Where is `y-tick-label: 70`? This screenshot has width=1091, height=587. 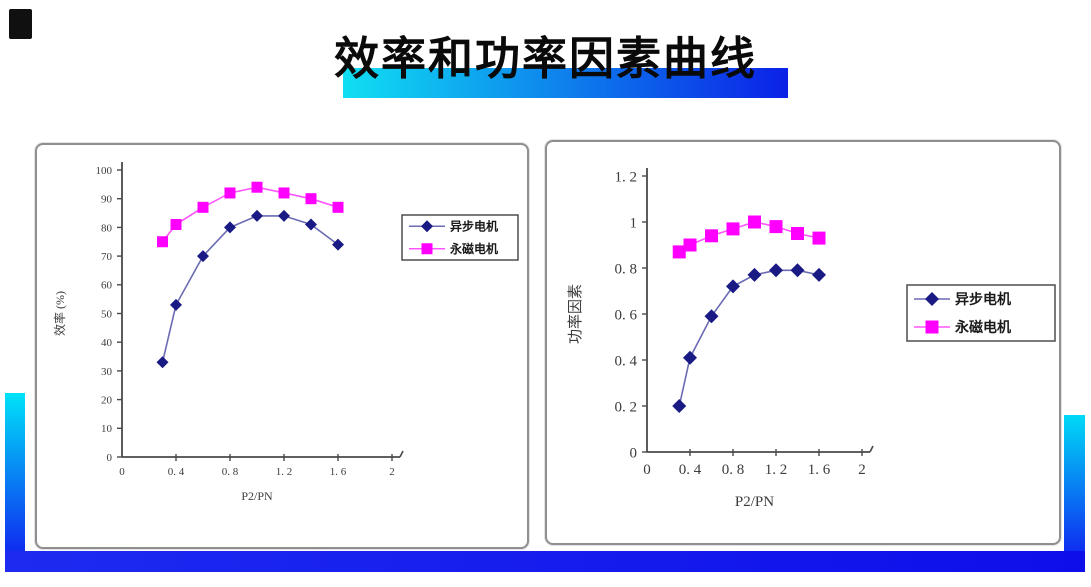 y-tick-label: 70 is located at coordinates (107, 257).